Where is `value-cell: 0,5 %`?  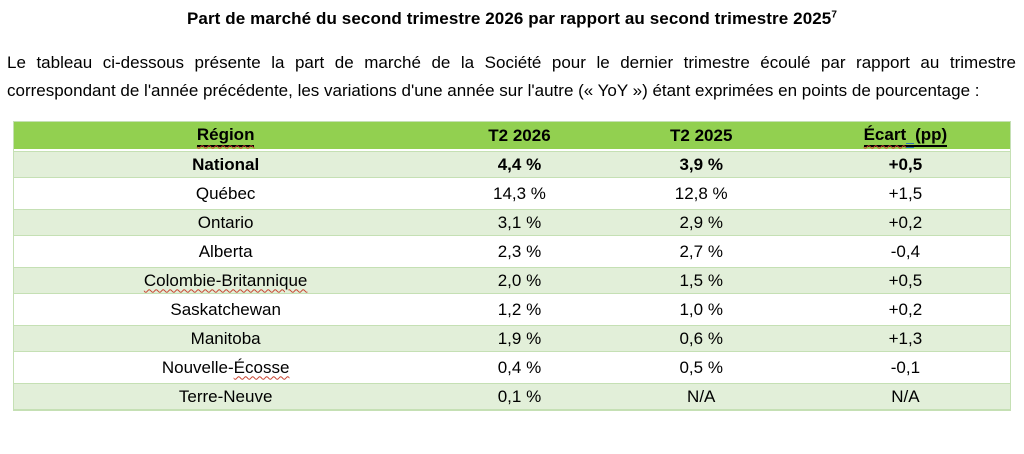 value-cell: 0,5 % is located at coordinates (701, 368).